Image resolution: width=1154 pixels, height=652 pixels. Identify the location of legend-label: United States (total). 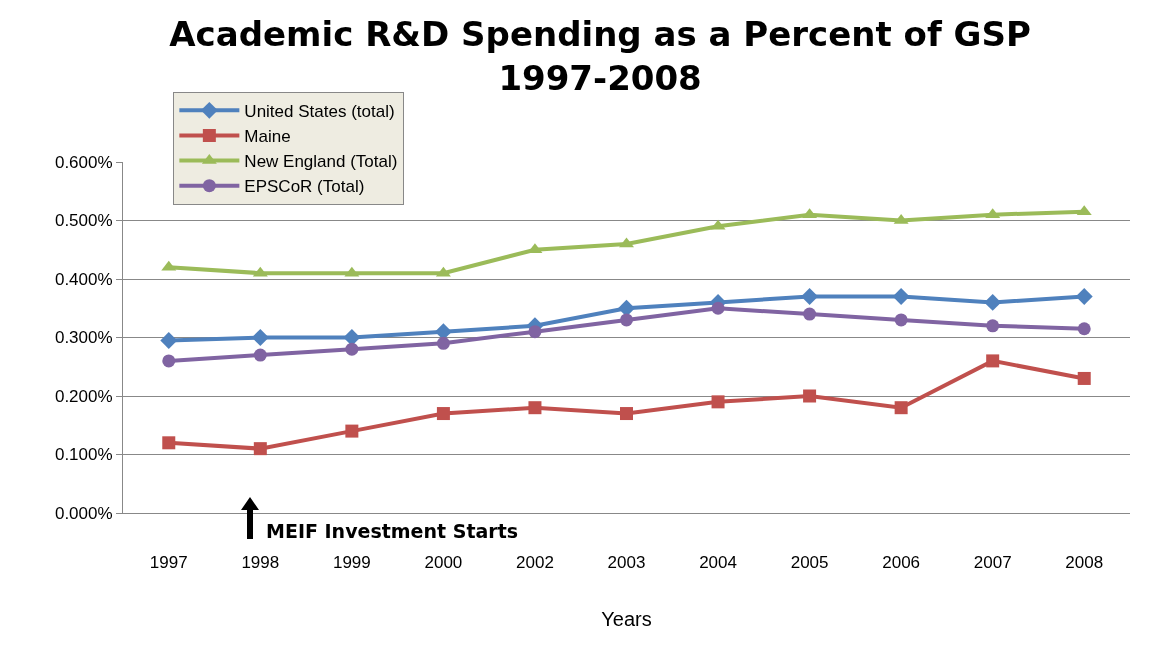
(319, 111).